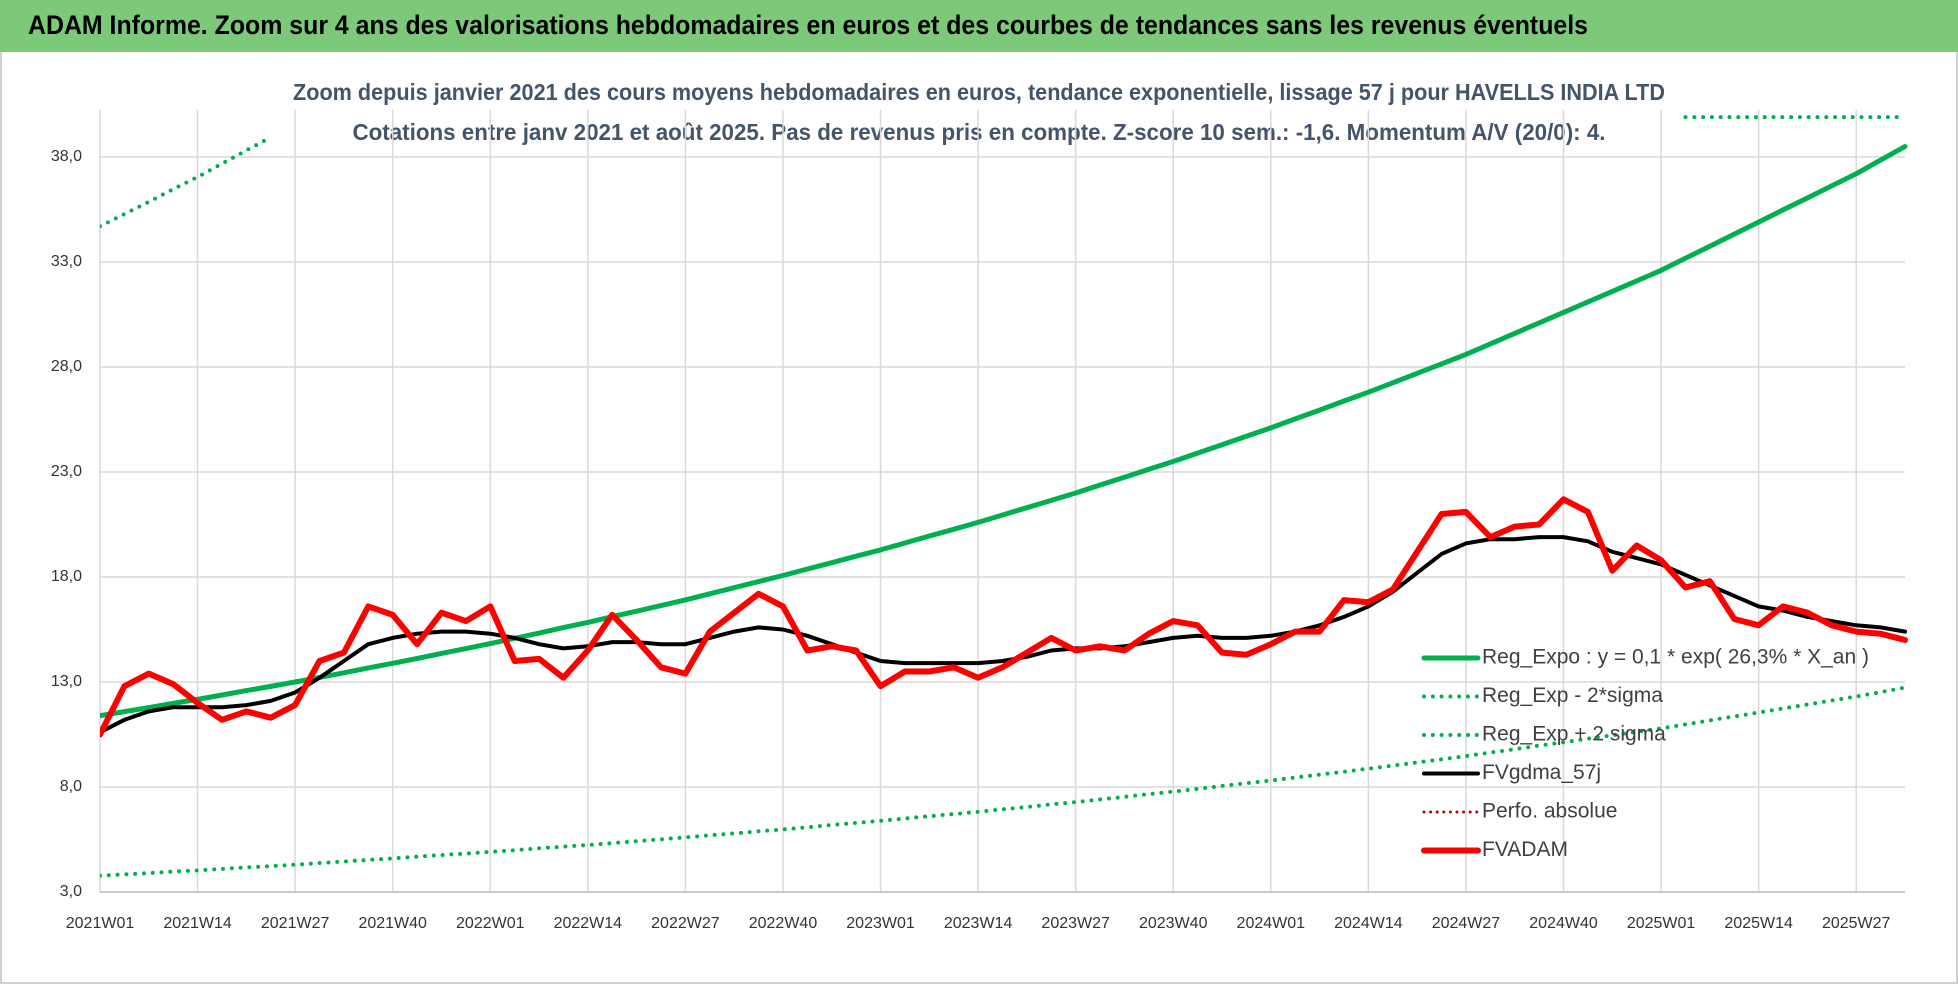 Image resolution: width=1958 pixels, height=984 pixels. I want to click on legend-label: Perfo. absolue, so click(1549, 811).